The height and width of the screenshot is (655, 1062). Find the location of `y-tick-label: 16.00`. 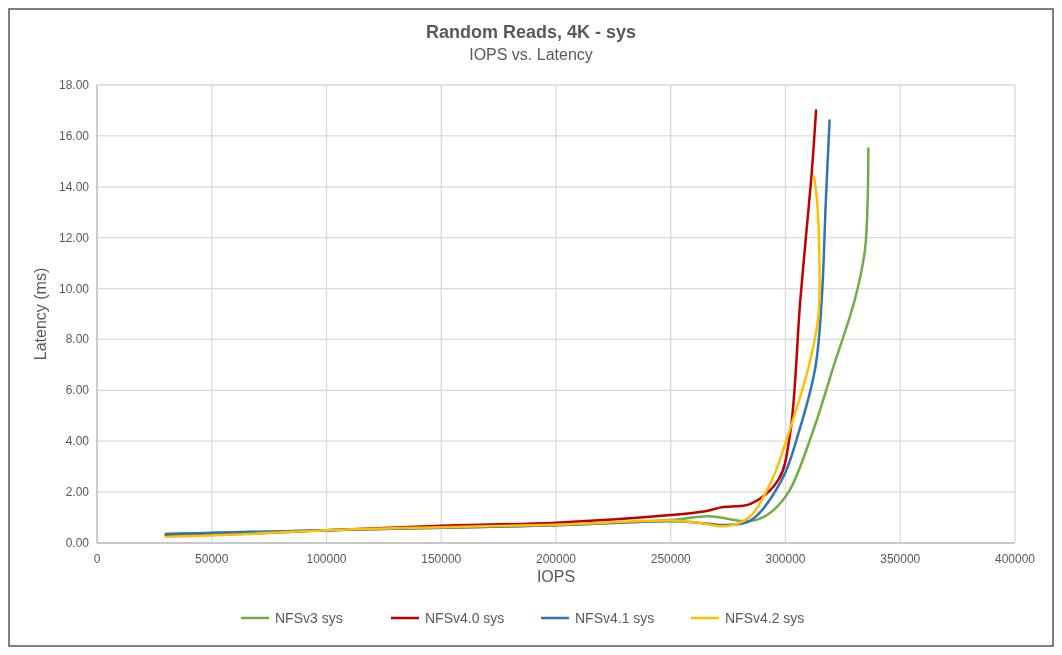

y-tick-label: 16.00 is located at coordinates (74, 135).